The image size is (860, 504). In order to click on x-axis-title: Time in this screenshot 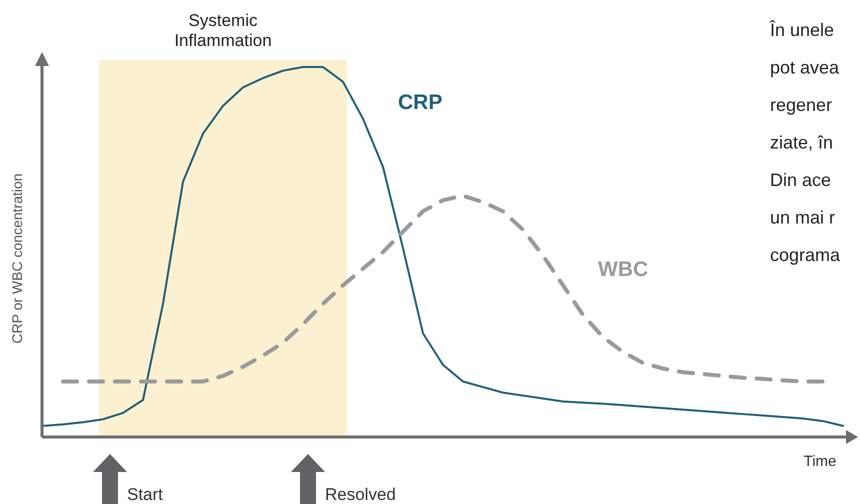, I will do `click(820, 461)`.